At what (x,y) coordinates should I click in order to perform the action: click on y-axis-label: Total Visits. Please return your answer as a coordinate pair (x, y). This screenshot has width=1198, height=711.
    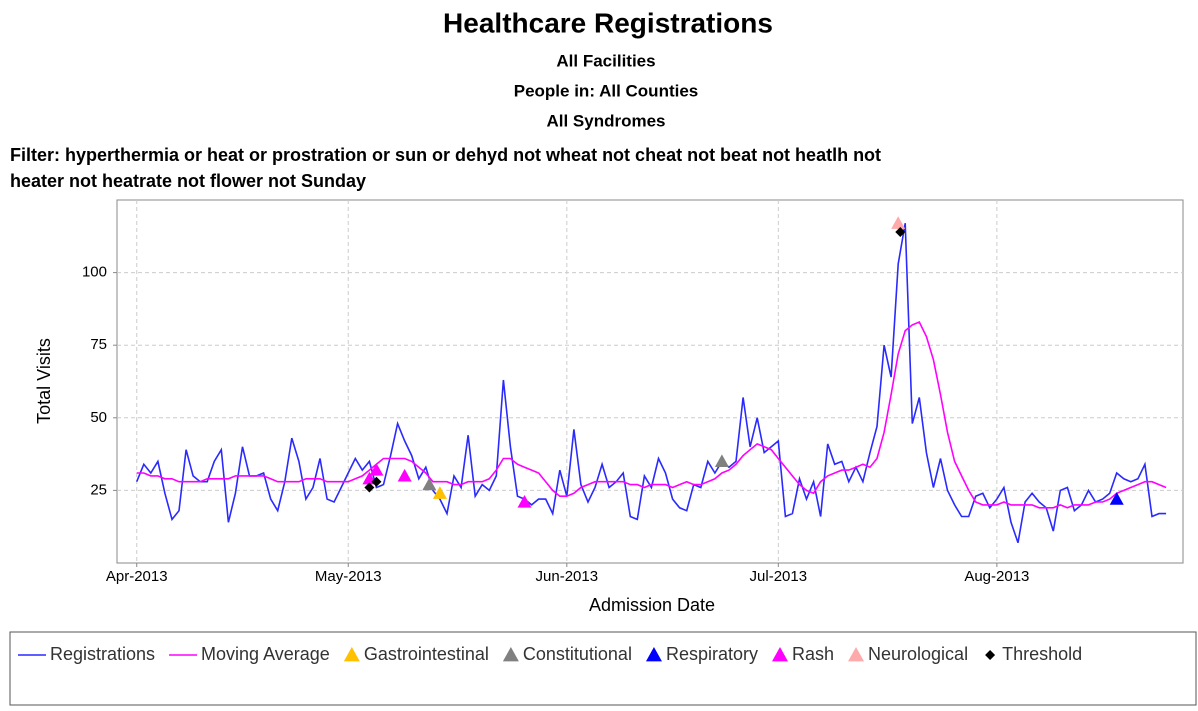
    Looking at the image, I should click on (44, 381).